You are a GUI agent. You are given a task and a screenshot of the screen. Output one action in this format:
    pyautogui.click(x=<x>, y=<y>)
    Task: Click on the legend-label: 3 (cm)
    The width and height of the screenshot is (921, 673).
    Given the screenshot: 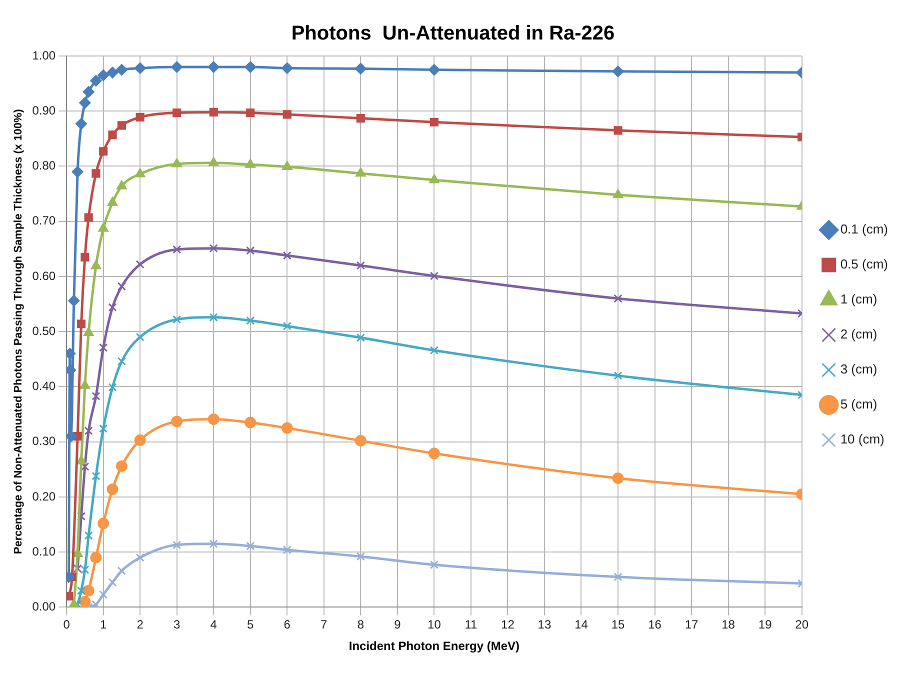 What is the action you would take?
    pyautogui.click(x=859, y=369)
    